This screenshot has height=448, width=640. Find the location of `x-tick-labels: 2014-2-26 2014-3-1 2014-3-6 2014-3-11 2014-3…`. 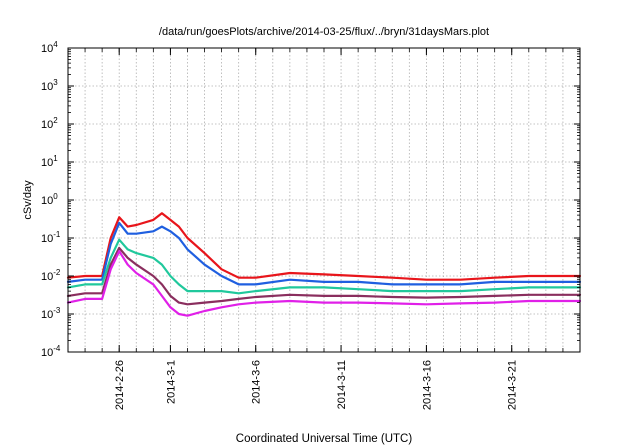

x-tick-labels: 2014-2-26 2014-3-1 2014-3-6 2014-3-11 2014-3… is located at coordinates (316, 385).